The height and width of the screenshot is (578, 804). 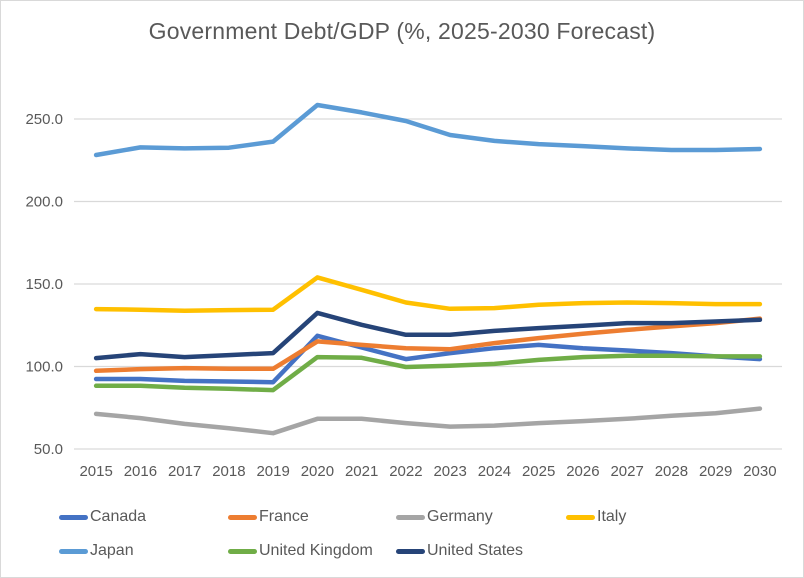 I want to click on legend-label: United States, so click(x=475, y=550).